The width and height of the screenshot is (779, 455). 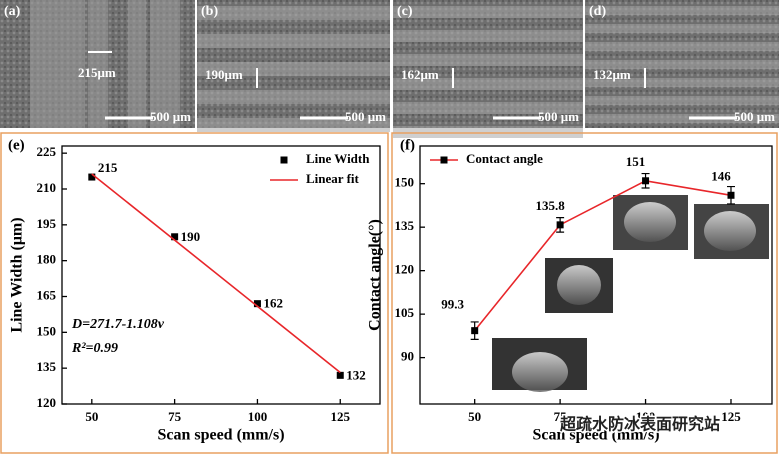 I want to click on panel-label: (d), so click(x=597, y=11).